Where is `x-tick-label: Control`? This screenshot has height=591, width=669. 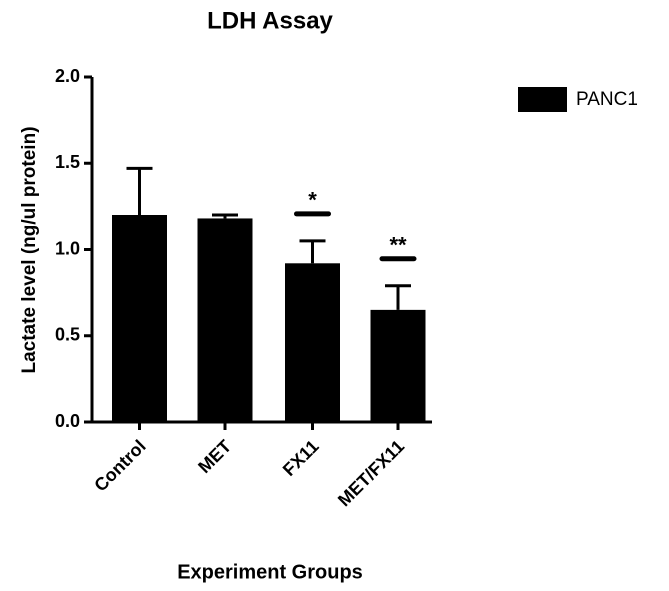
x-tick-label: Control is located at coordinates (119, 465).